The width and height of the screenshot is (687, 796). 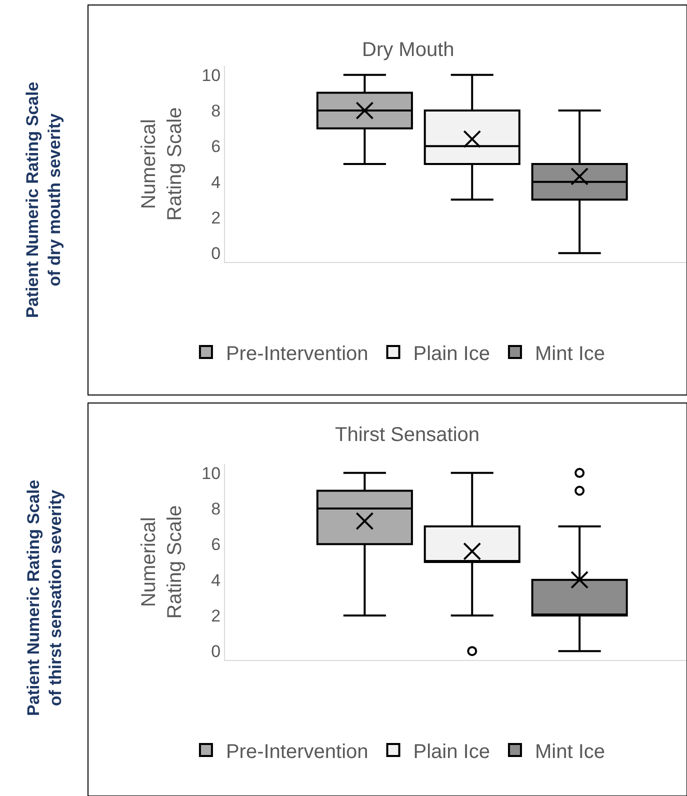 I want to click on text: Patient Numeric Rating Scale of dry mouth severity, so click(x=43, y=200).